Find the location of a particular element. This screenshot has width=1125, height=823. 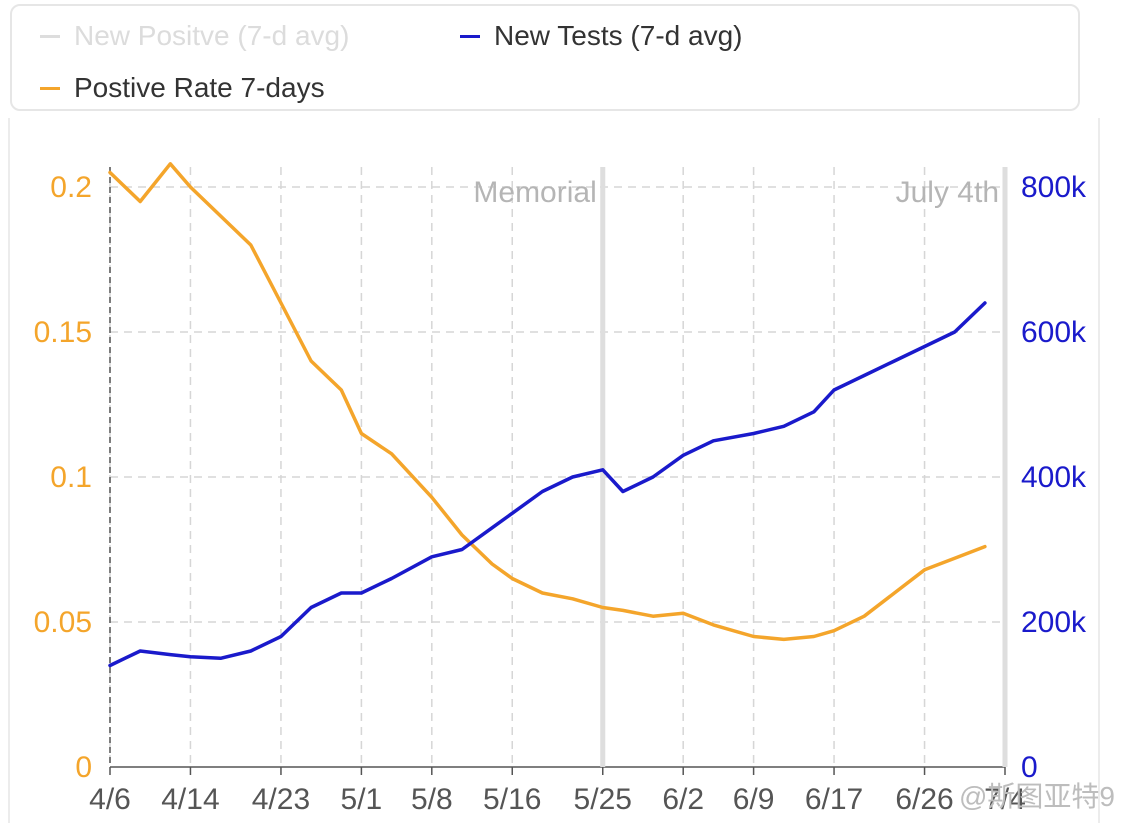

y-left-tick-label: 0.15 is located at coordinates (63, 332).